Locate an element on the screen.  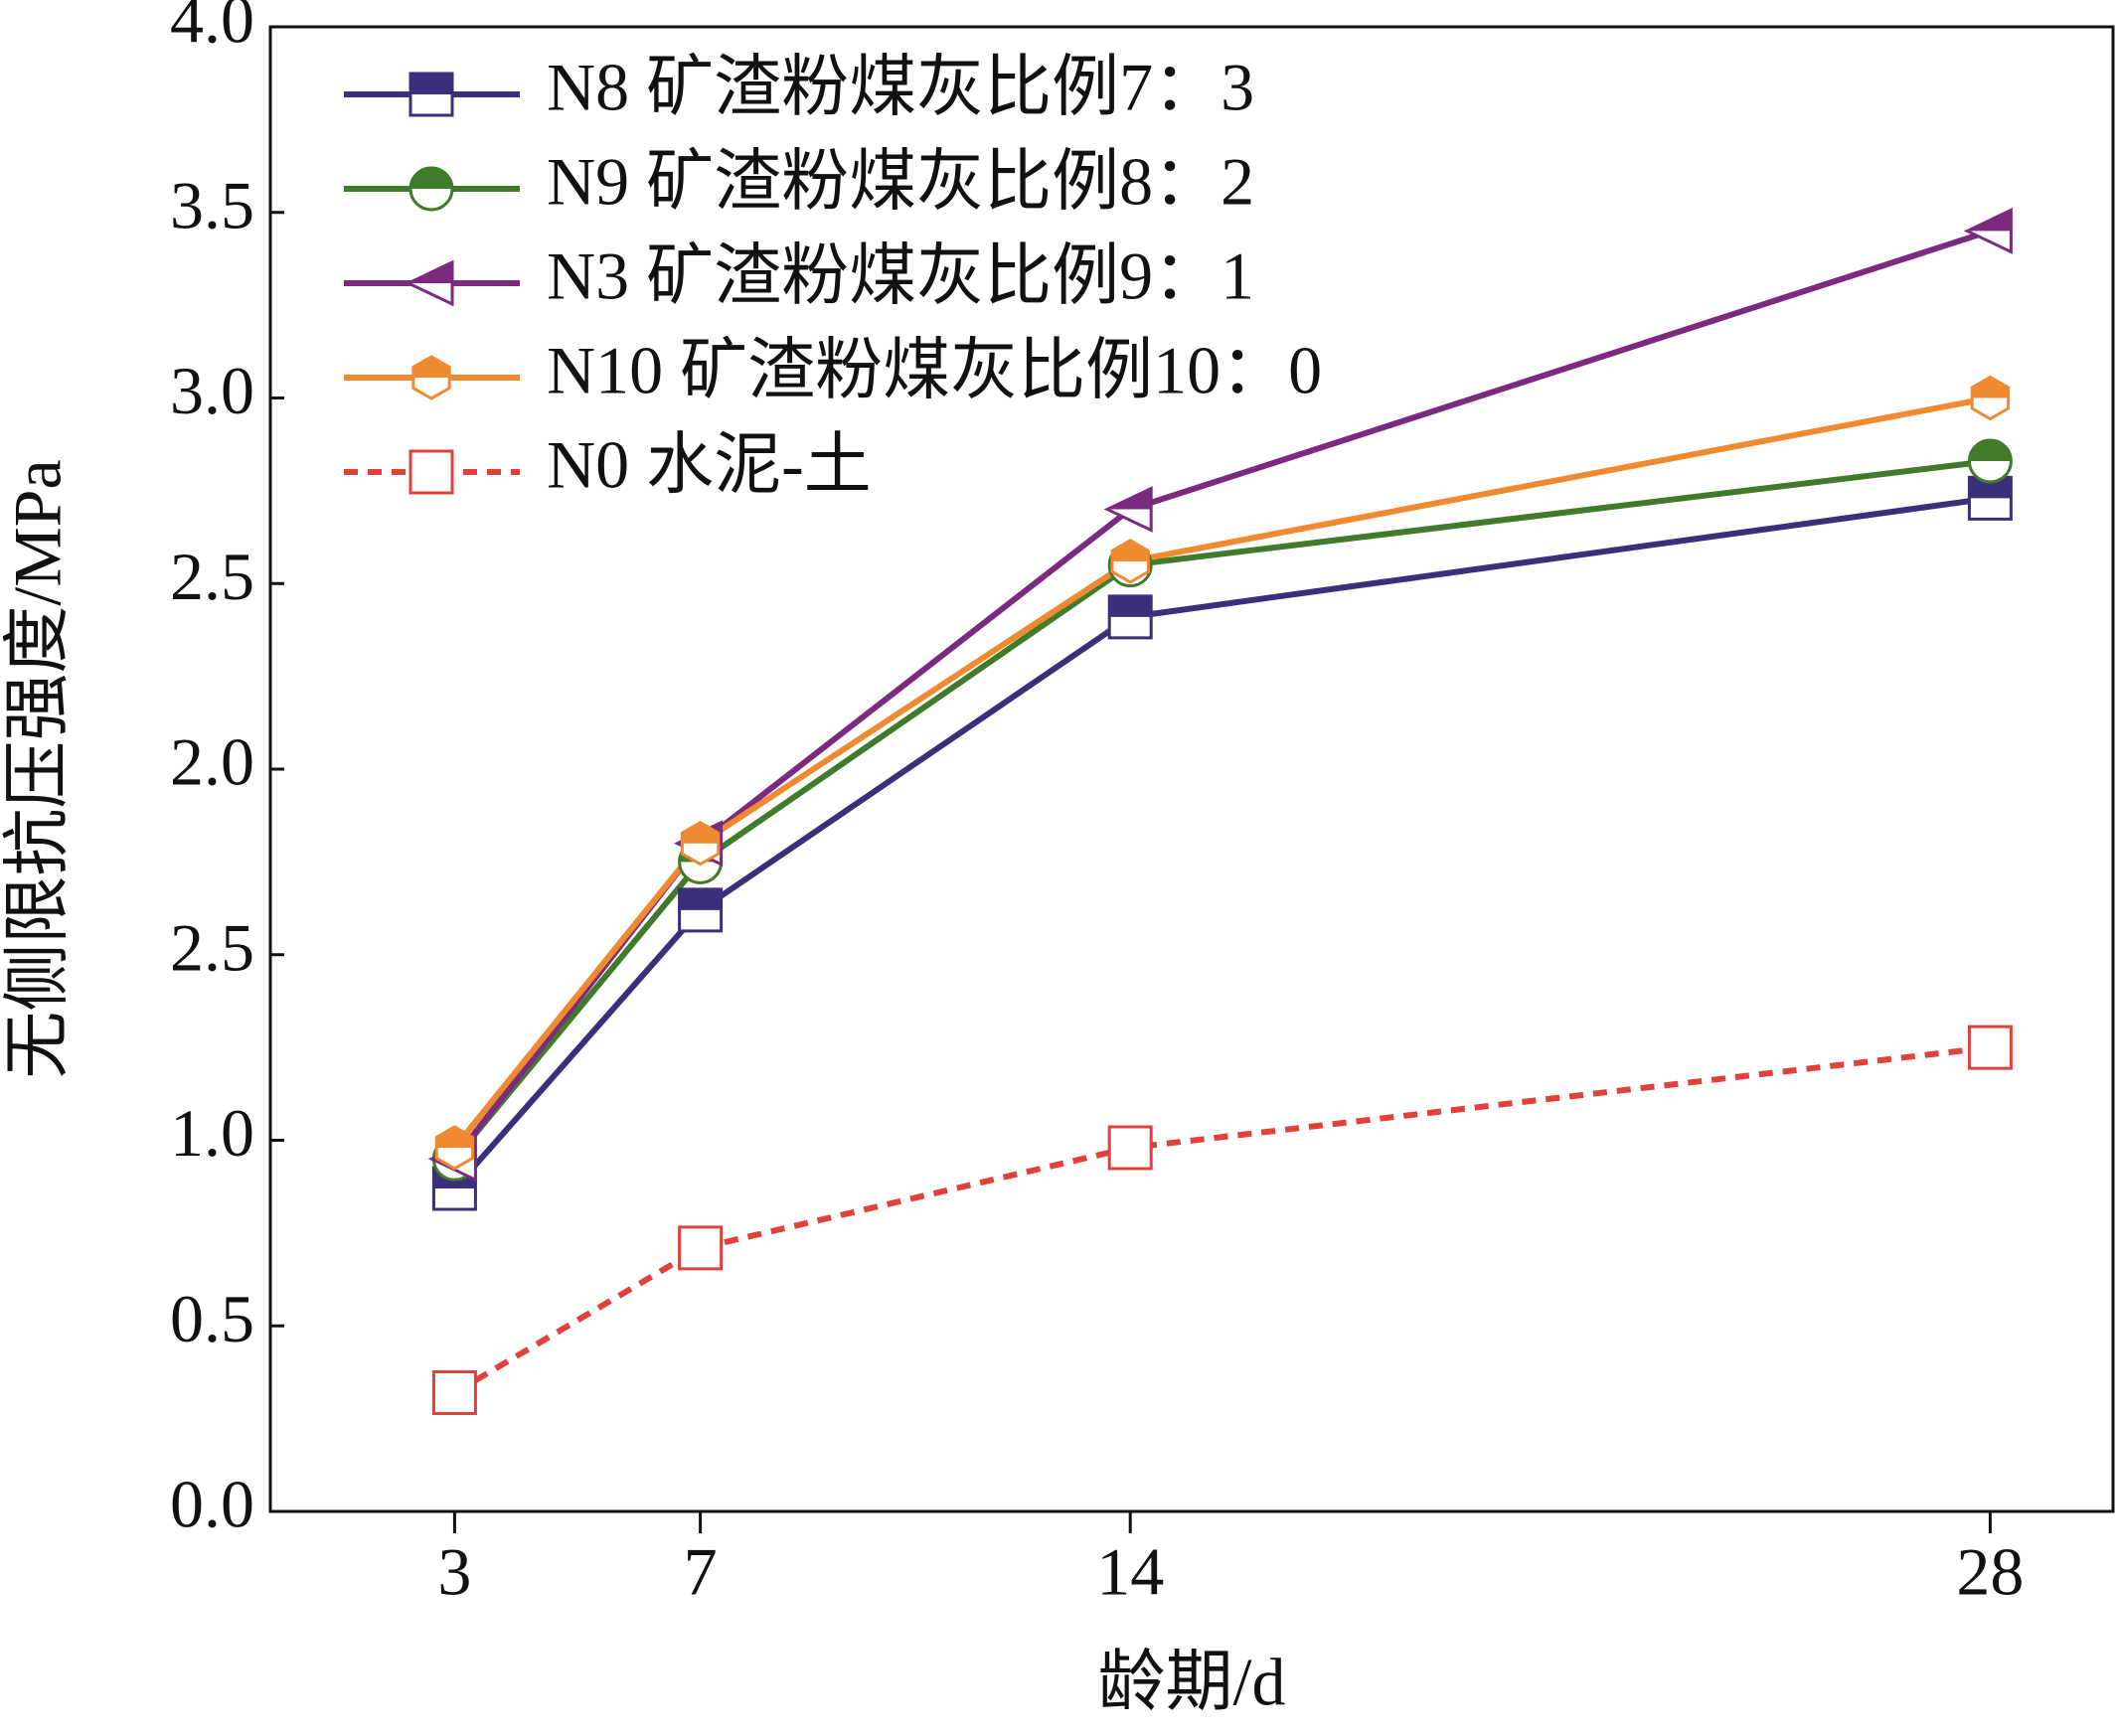
legend-label: N9 矿渣粉煤灰比例8：2 is located at coordinates (900, 182).